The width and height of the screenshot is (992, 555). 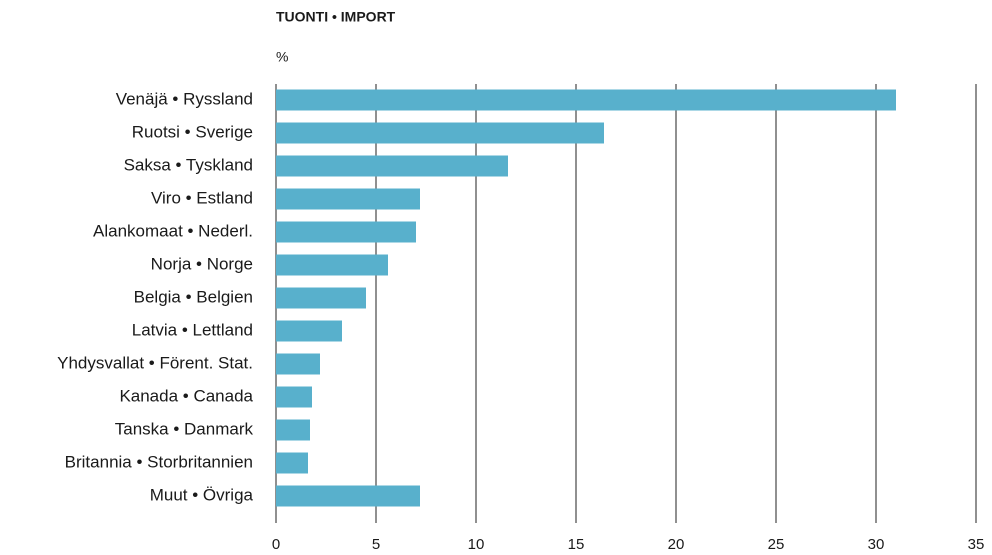 What do you see at coordinates (159, 461) in the screenshot?
I see `y-tick-label: Britannia • Storbritannien` at bounding box center [159, 461].